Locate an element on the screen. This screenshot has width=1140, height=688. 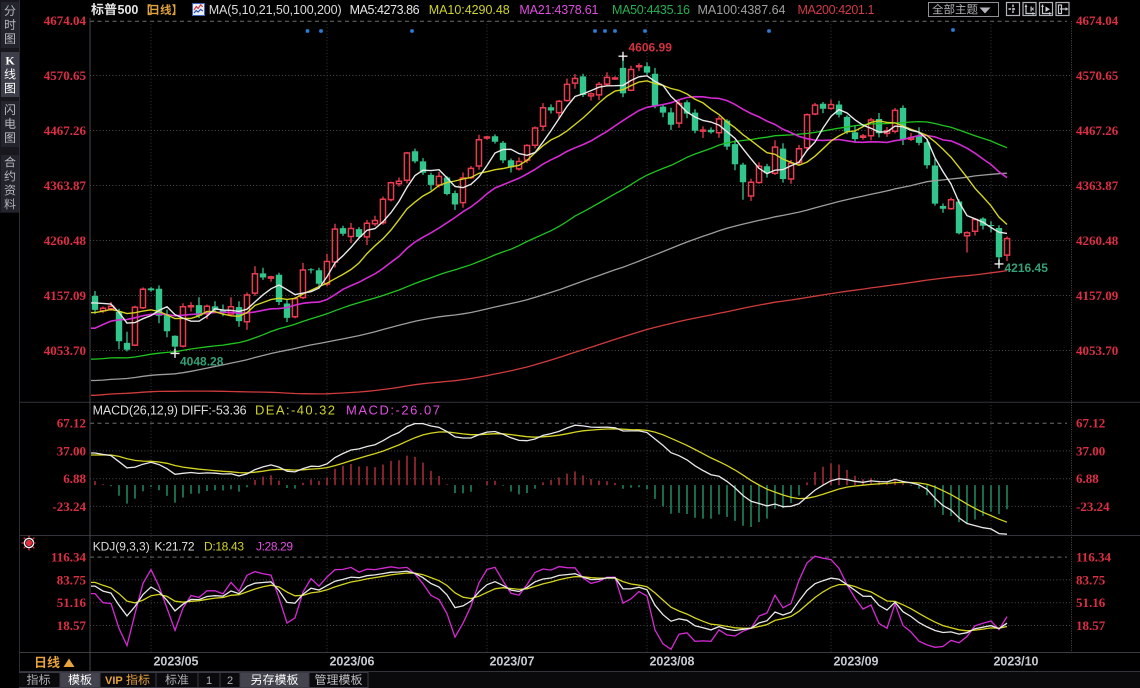
svg-text: DEA:-40.32 is located at coordinates (295, 410).